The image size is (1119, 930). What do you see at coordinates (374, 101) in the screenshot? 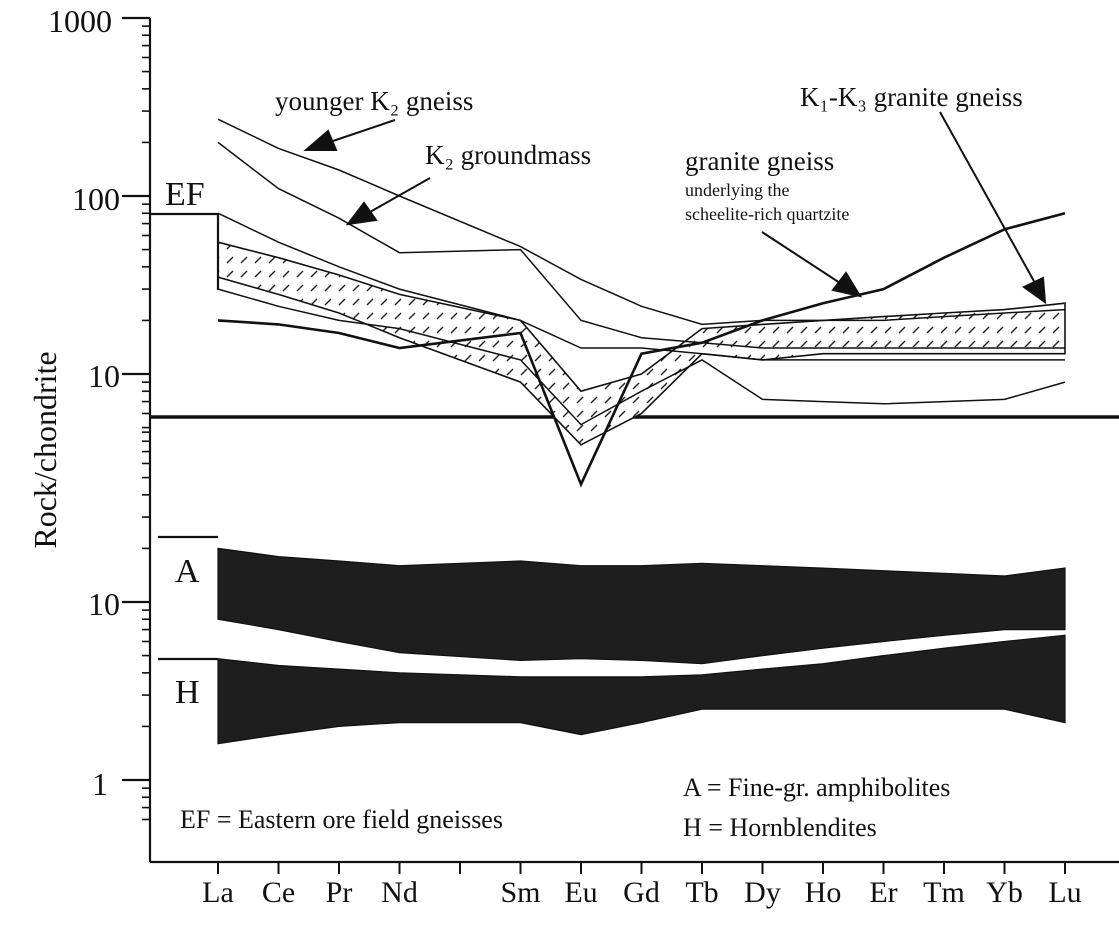
I see `younger-k2-label: younger K₂ gneiss` at bounding box center [374, 101].